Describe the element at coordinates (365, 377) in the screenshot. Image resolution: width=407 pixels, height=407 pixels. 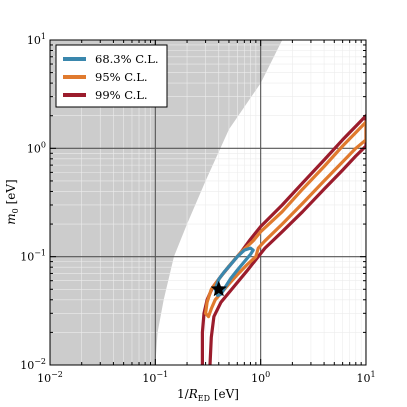
I see `x-tick-label: 10¹` at that location.